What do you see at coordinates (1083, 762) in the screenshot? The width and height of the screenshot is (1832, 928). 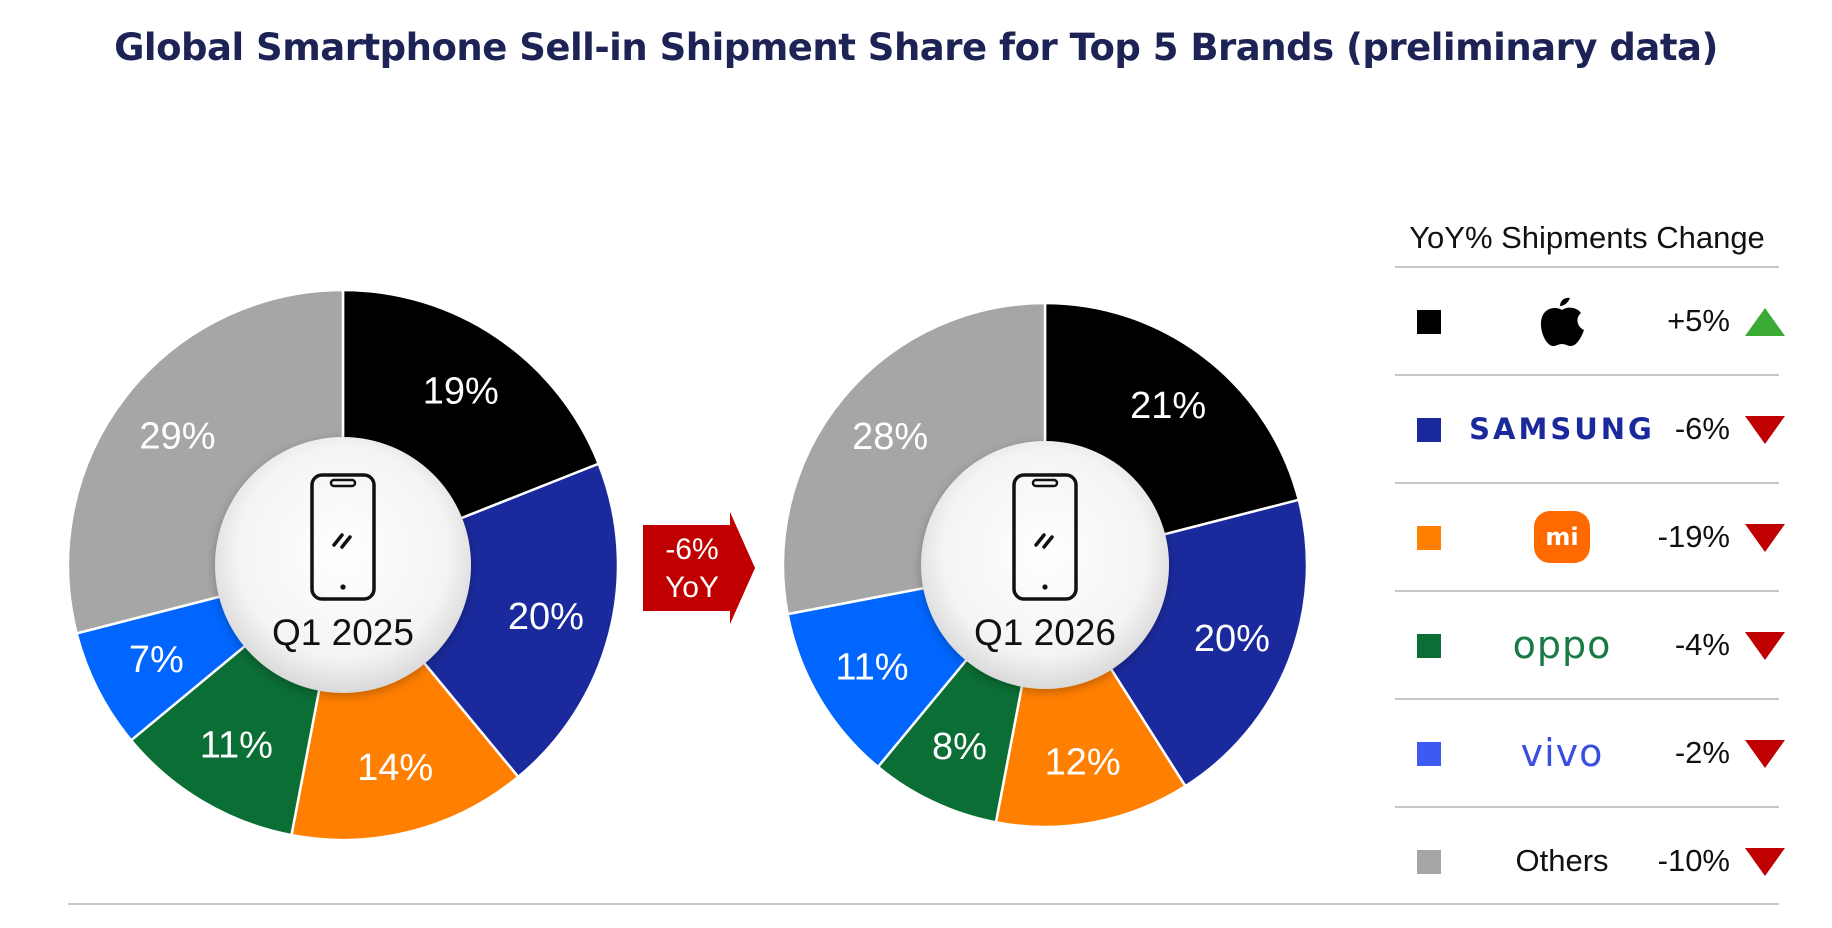 I see `slice-label-xiaomi: 12%` at bounding box center [1083, 762].